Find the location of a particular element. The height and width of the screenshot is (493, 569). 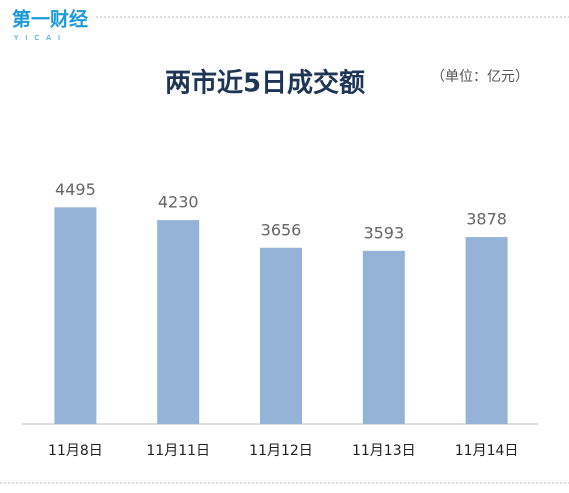

value-label: 4495 is located at coordinates (75, 189).